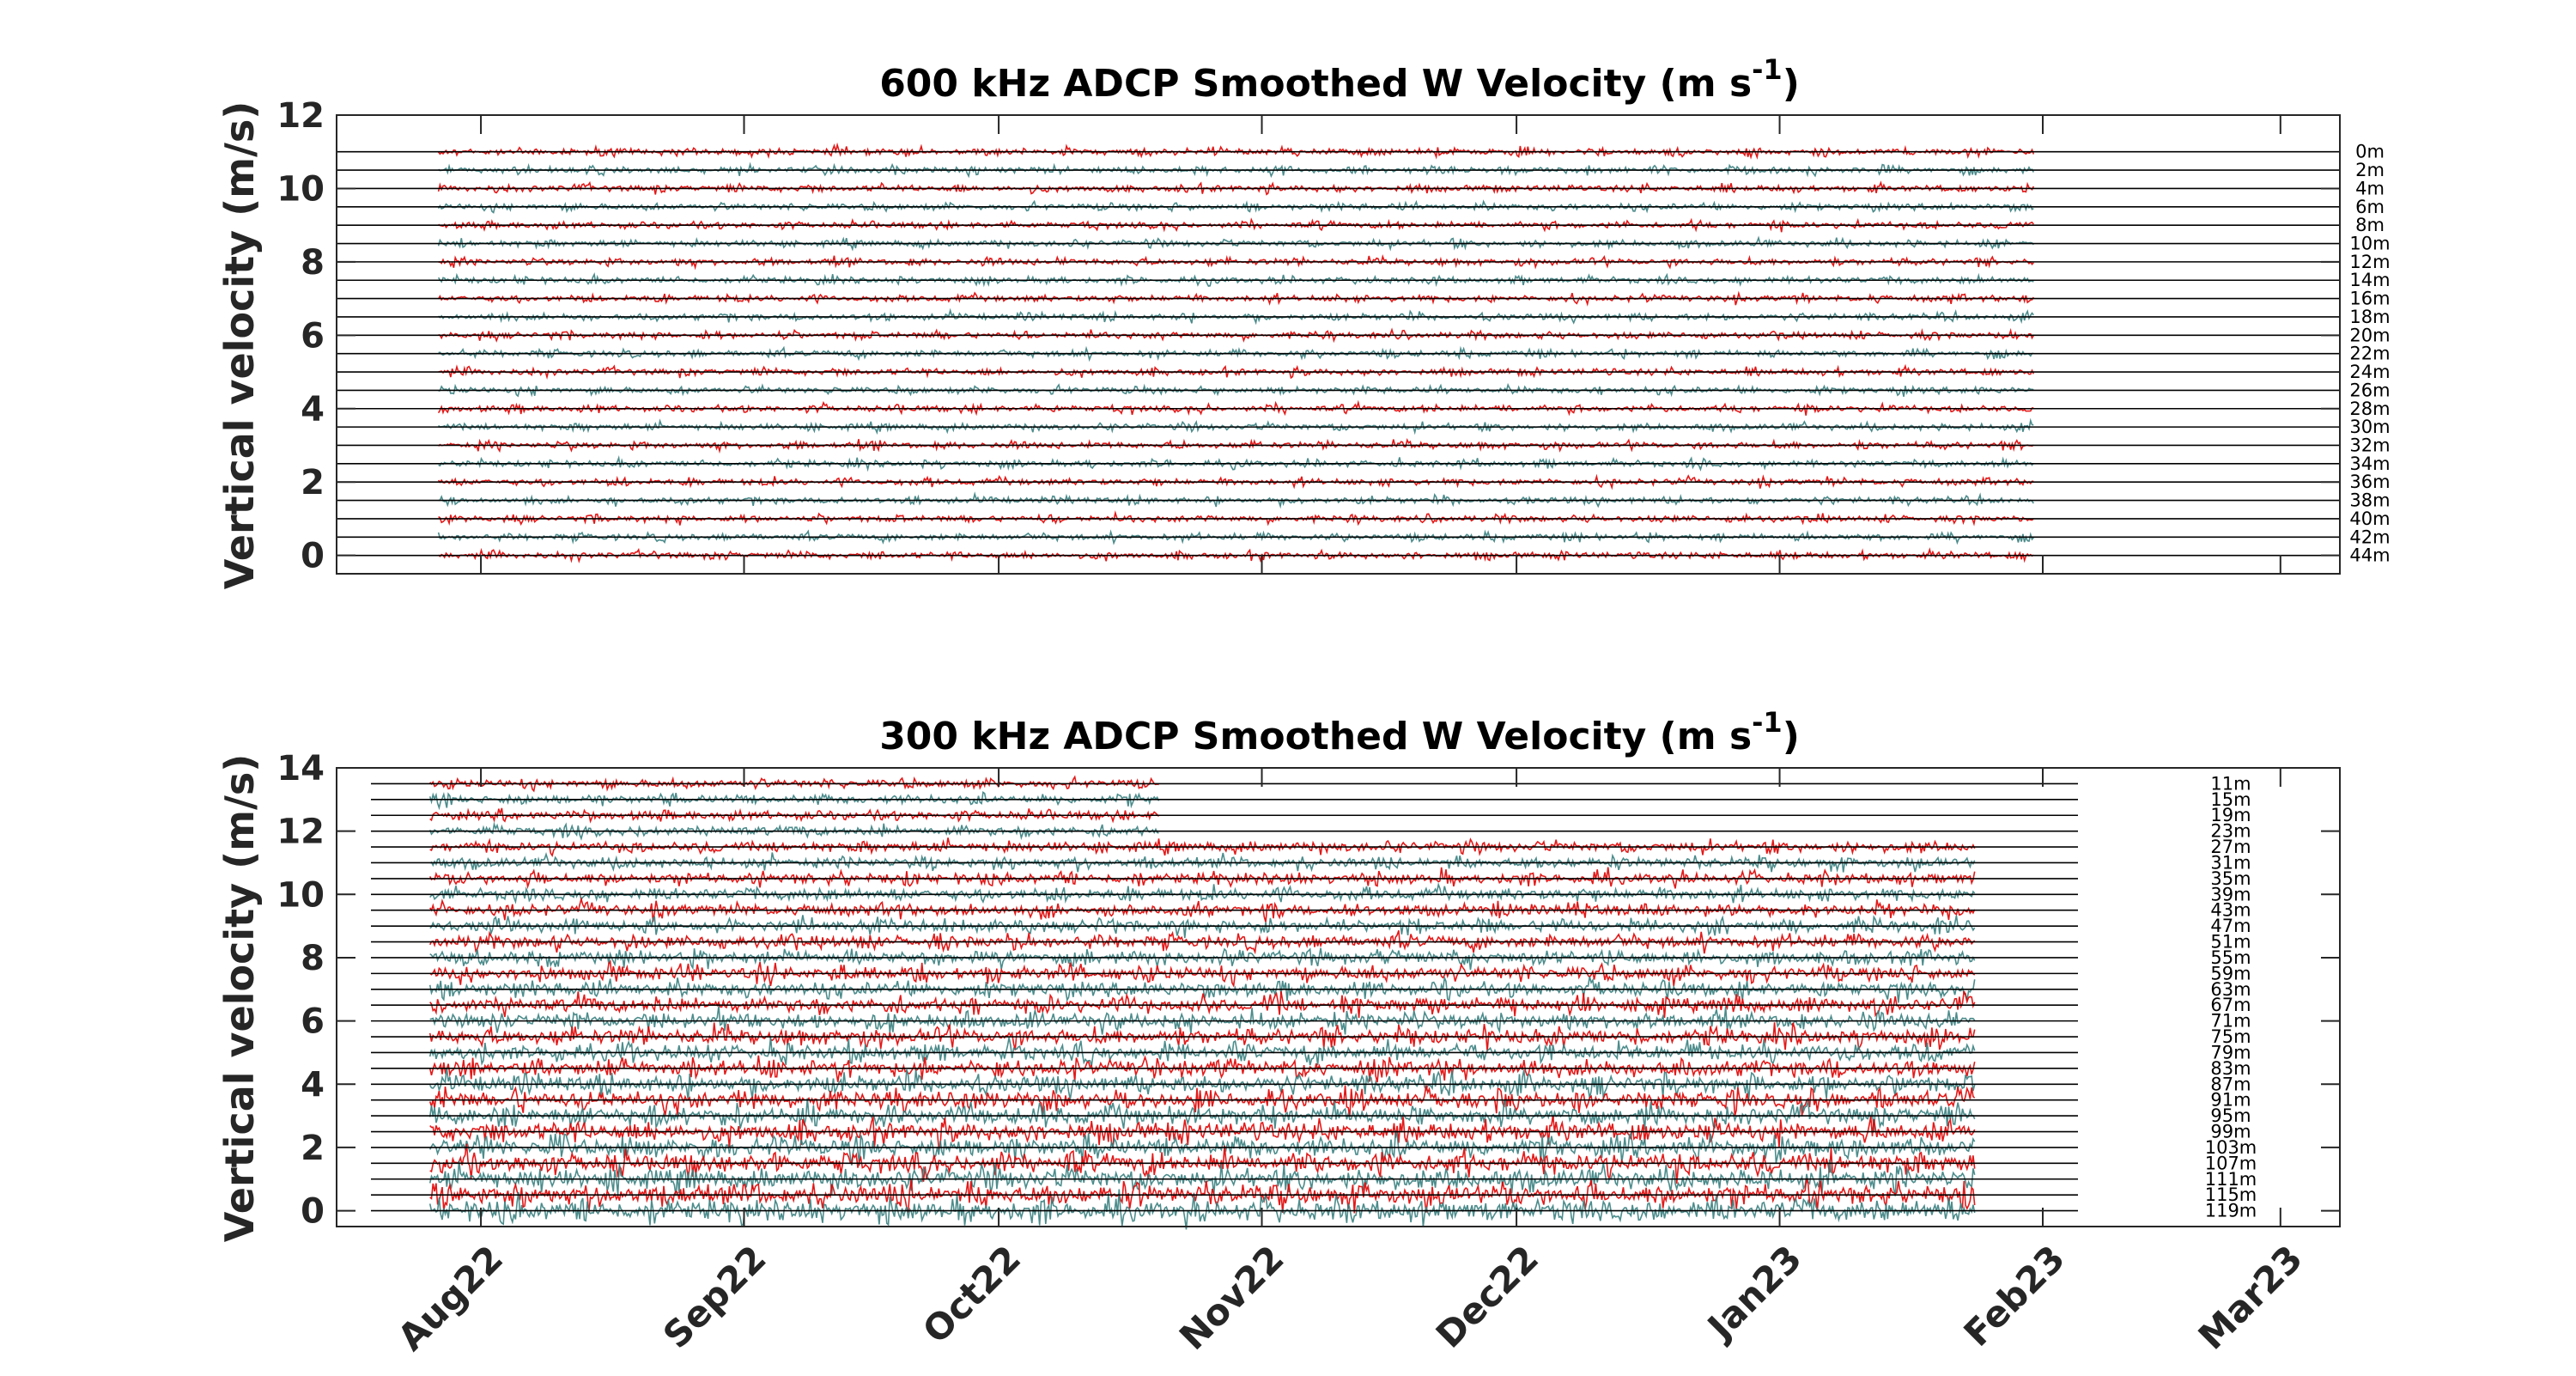  I want to click on depth-label: 40m, so click(2369, 518).